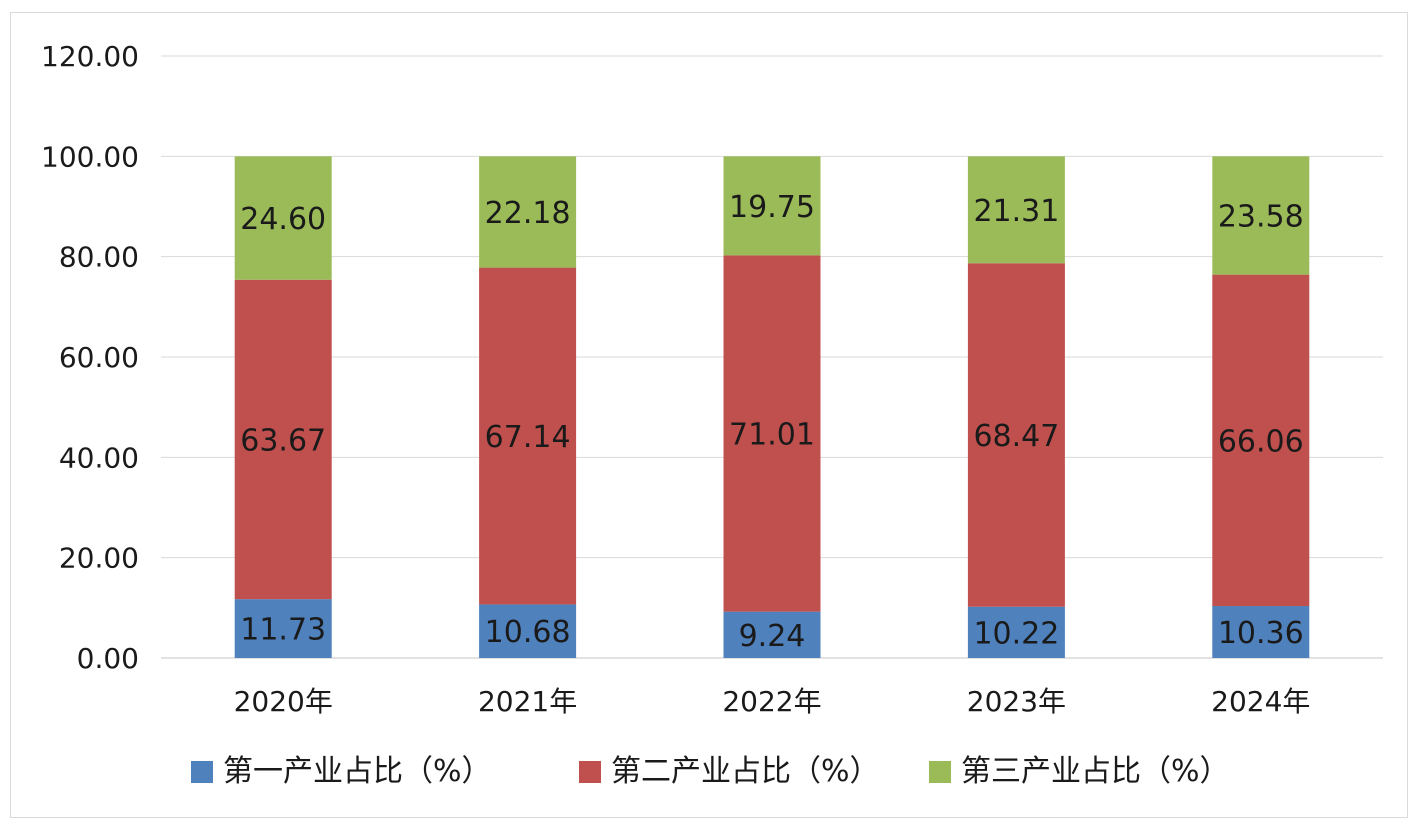 This screenshot has width=1415, height=824. Describe the element at coordinates (99, 558) in the screenshot. I see `y-tick-label: 20.00` at that location.